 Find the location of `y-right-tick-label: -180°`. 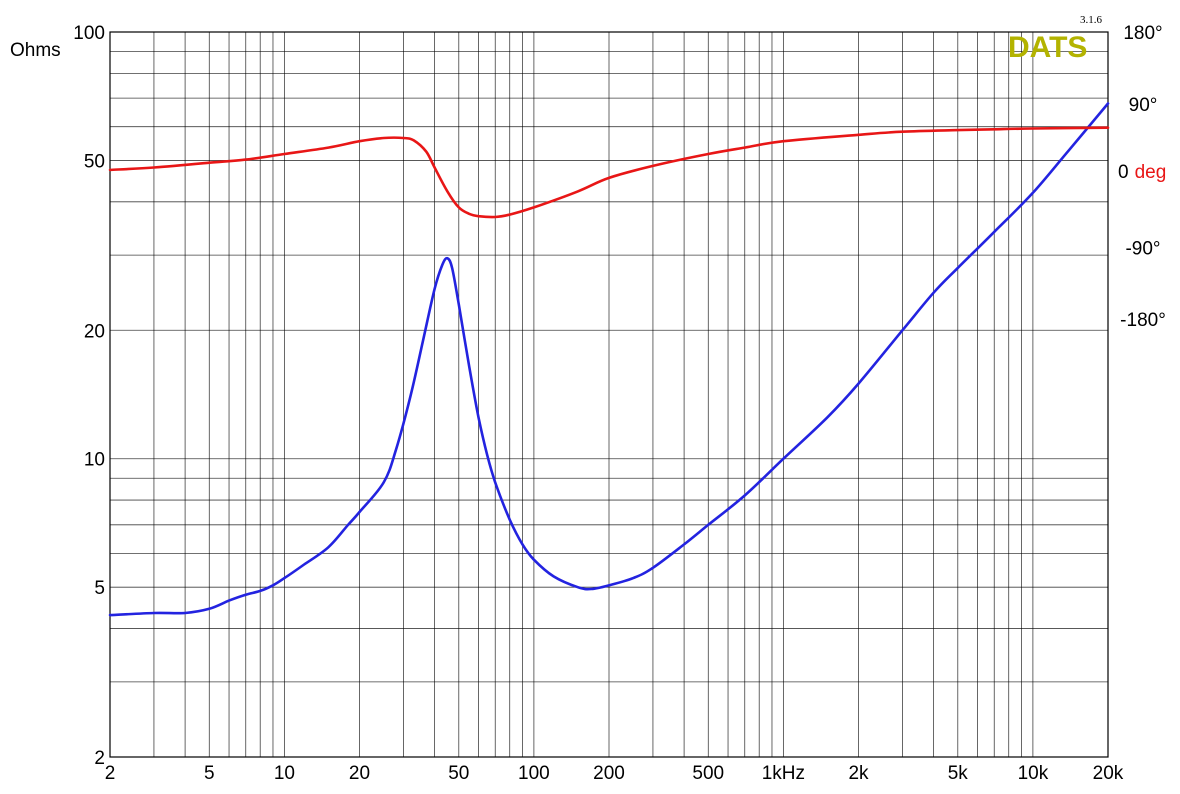

y-right-tick-label: -180° is located at coordinates (1143, 320).